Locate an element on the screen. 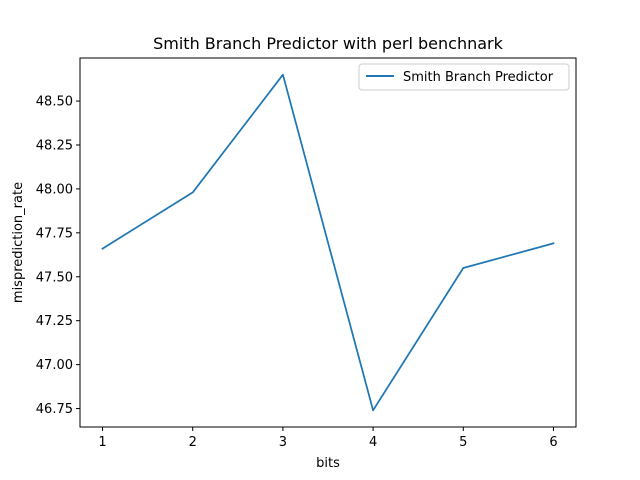  y-tick-label: 47.50 is located at coordinates (54, 277).